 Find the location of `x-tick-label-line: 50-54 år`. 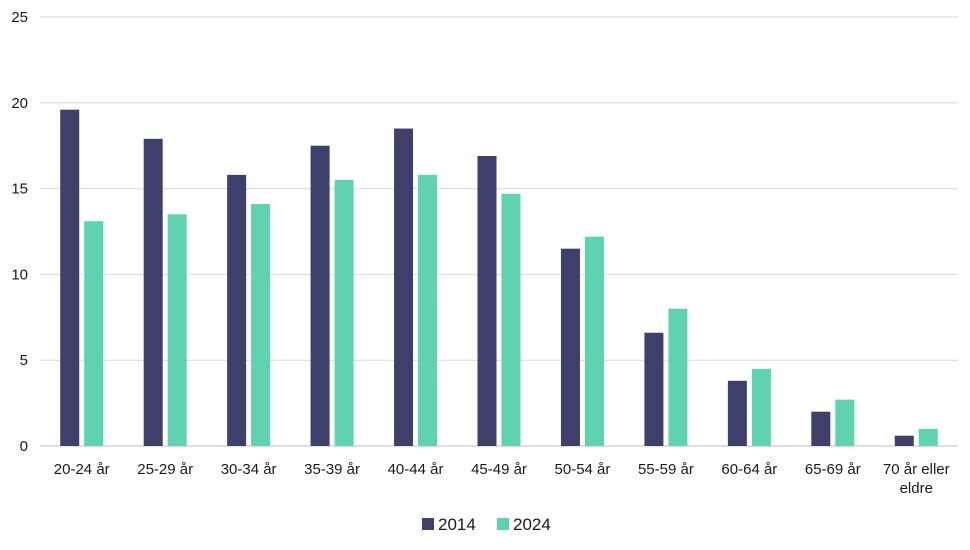

x-tick-label-line: 50-54 år is located at coordinates (583, 469).